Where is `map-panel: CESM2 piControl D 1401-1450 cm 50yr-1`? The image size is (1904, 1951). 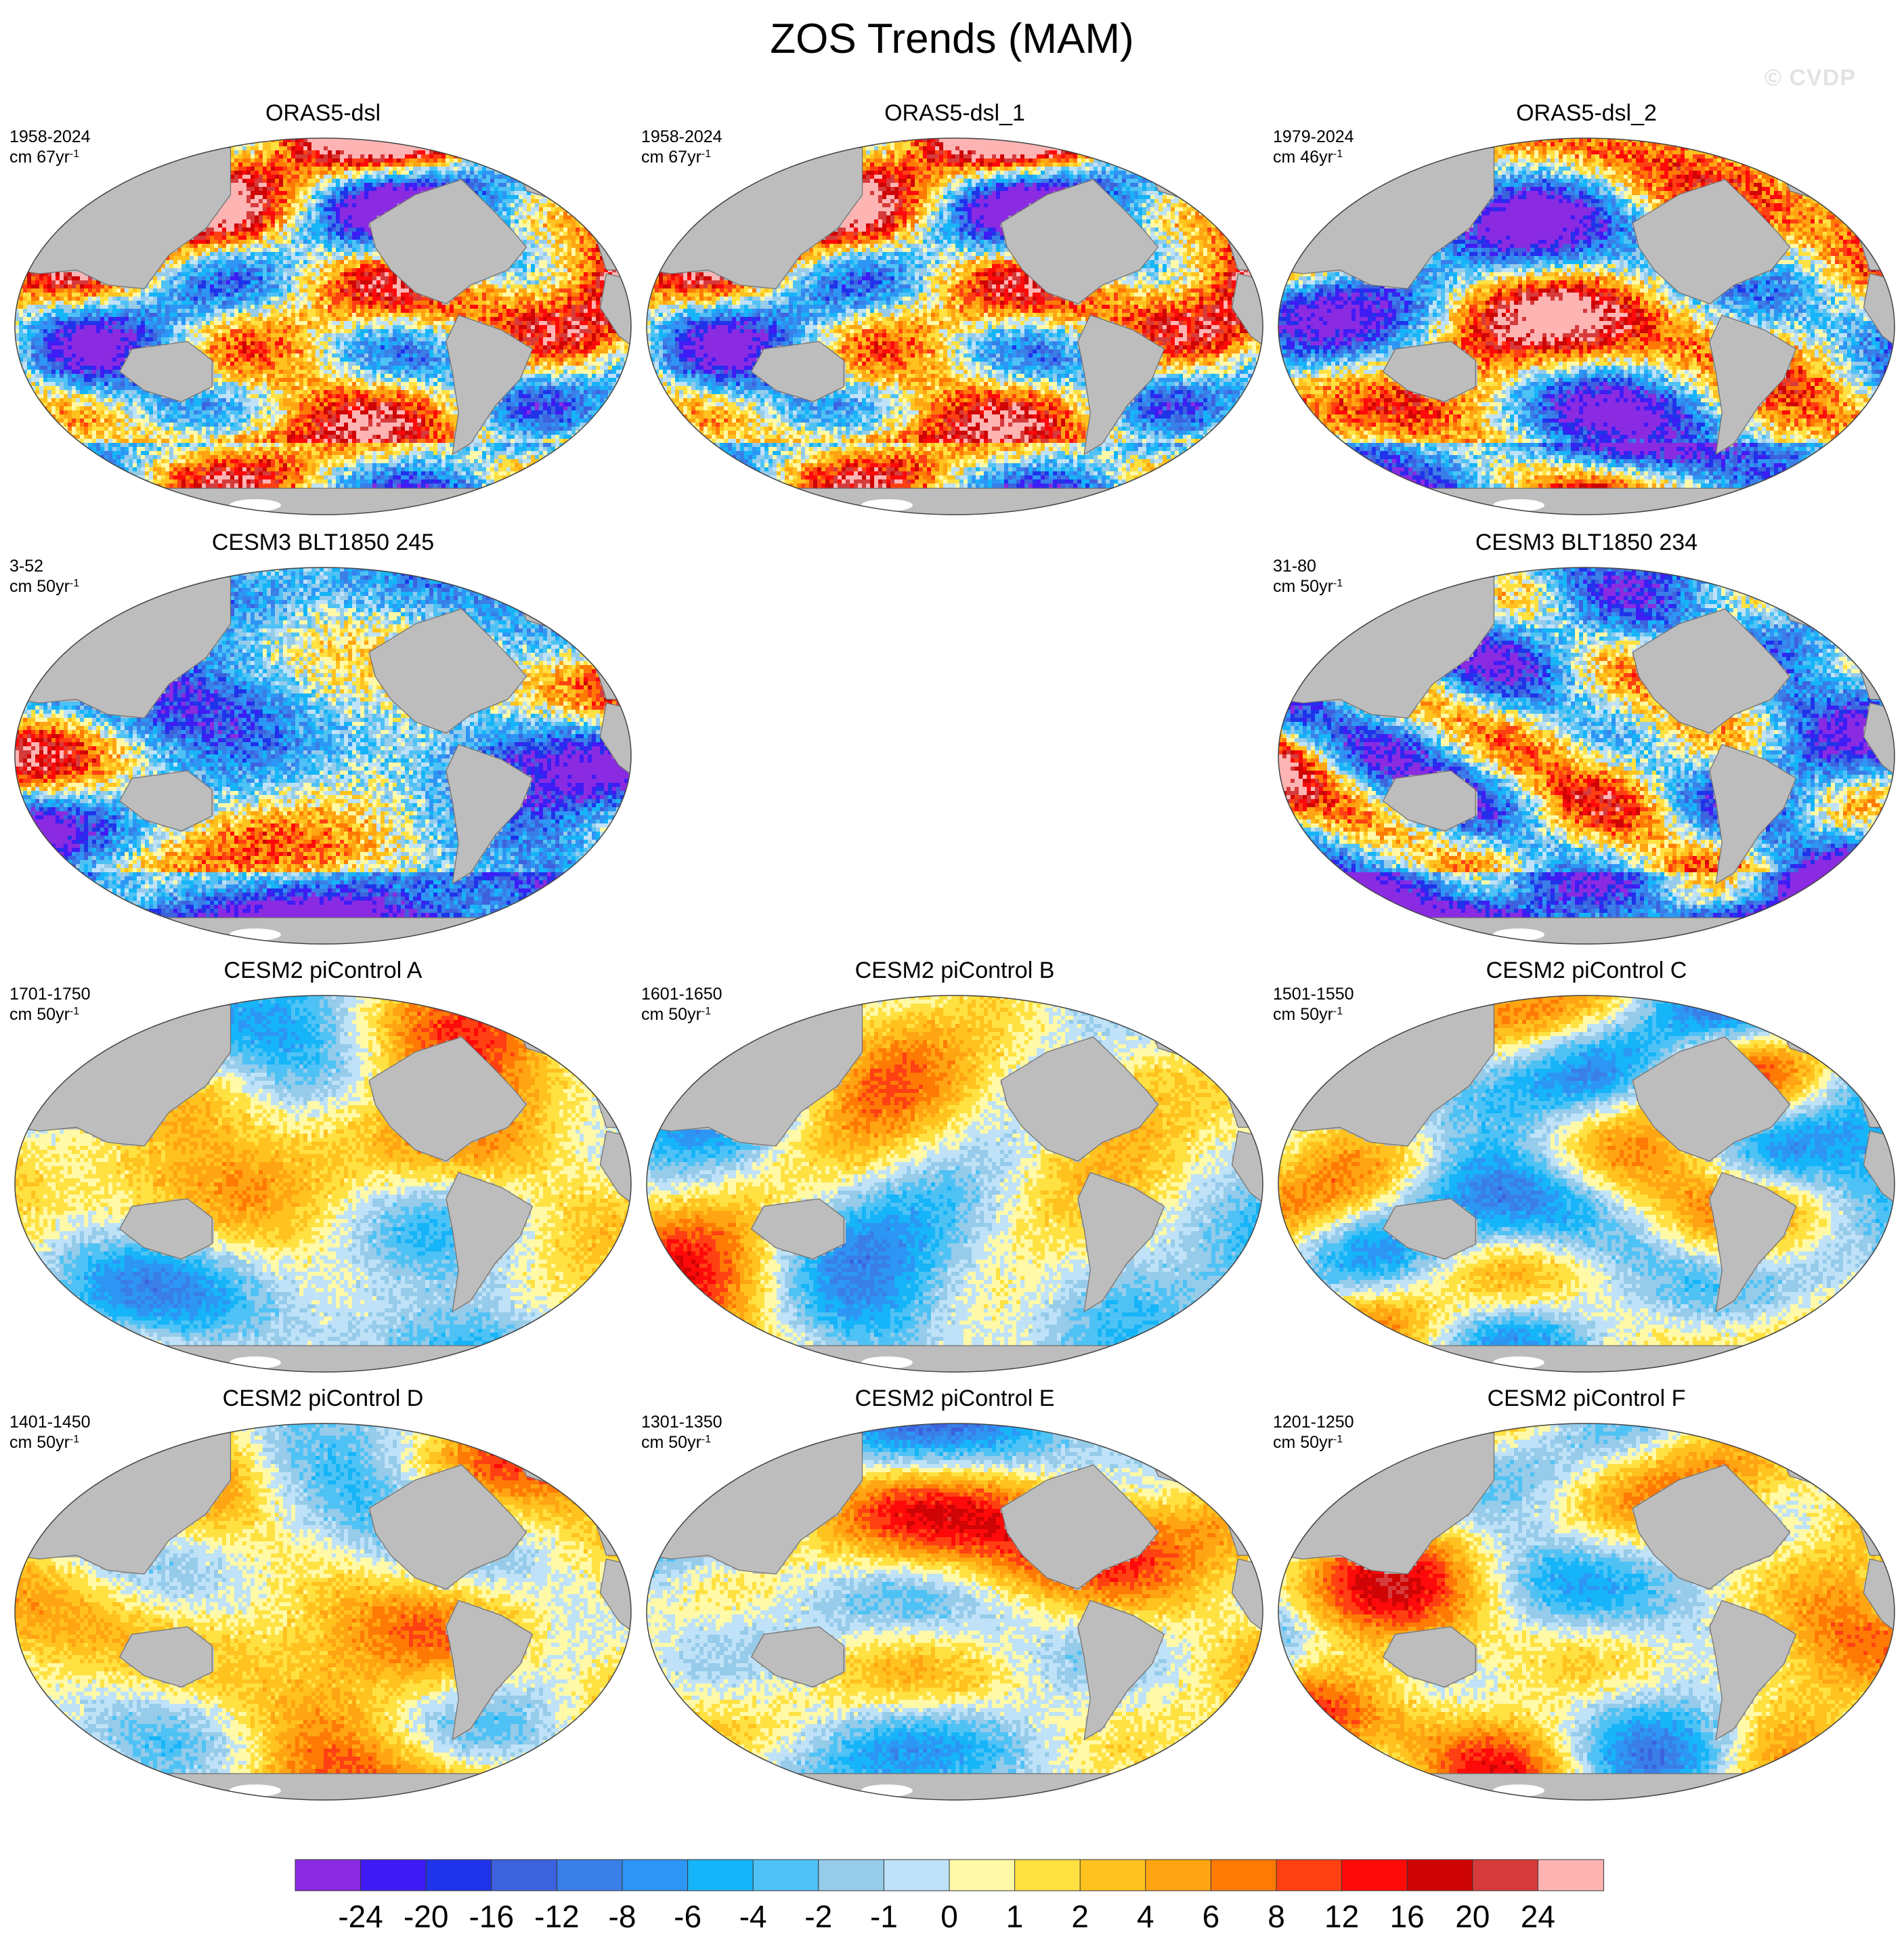 map-panel: CESM2 piControl D 1401-1450 cm 50yr-1 is located at coordinates (323, 1595).